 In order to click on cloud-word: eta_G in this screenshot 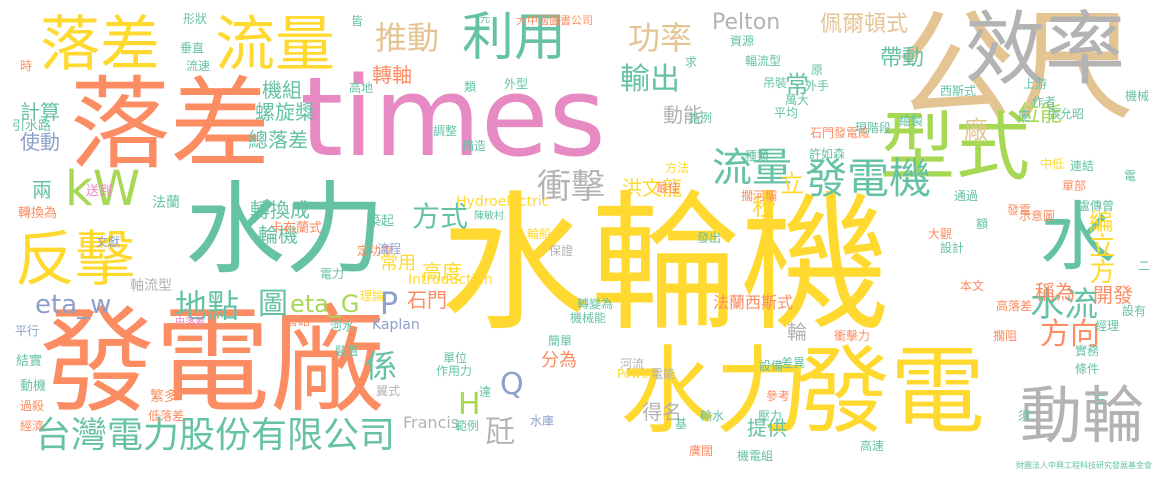, I will do `click(325, 304)`.